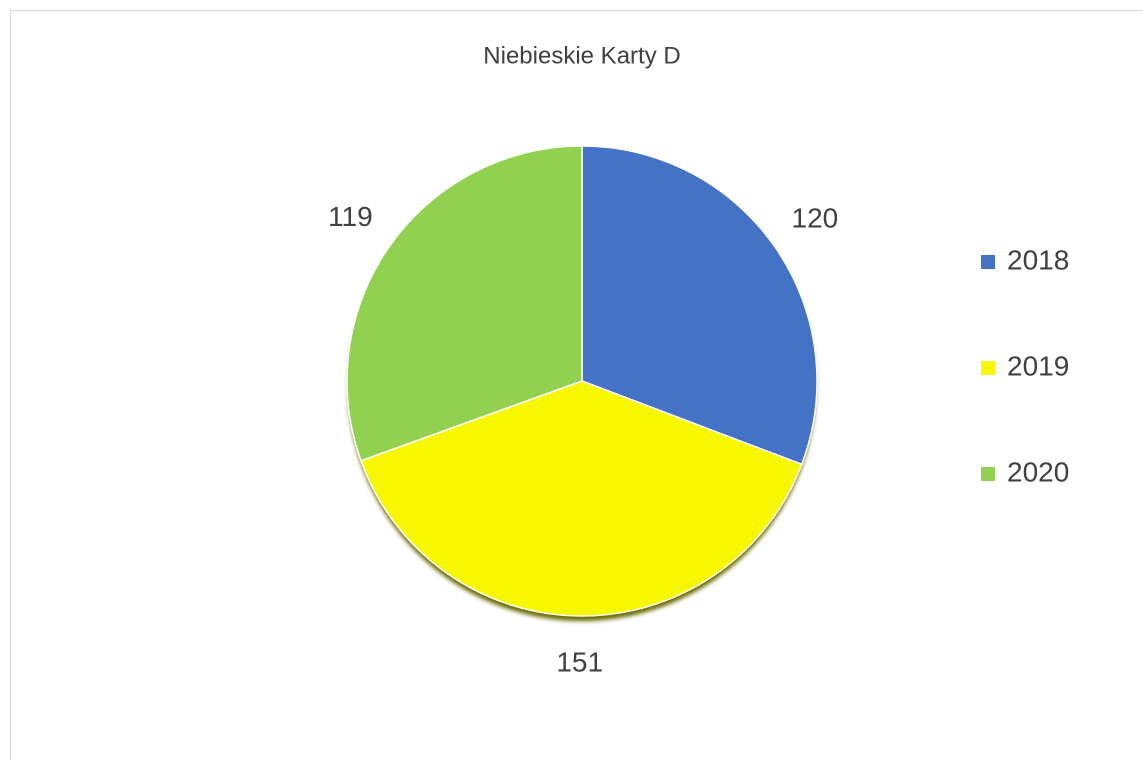  I want to click on legend-label: 2018, so click(1038, 259).